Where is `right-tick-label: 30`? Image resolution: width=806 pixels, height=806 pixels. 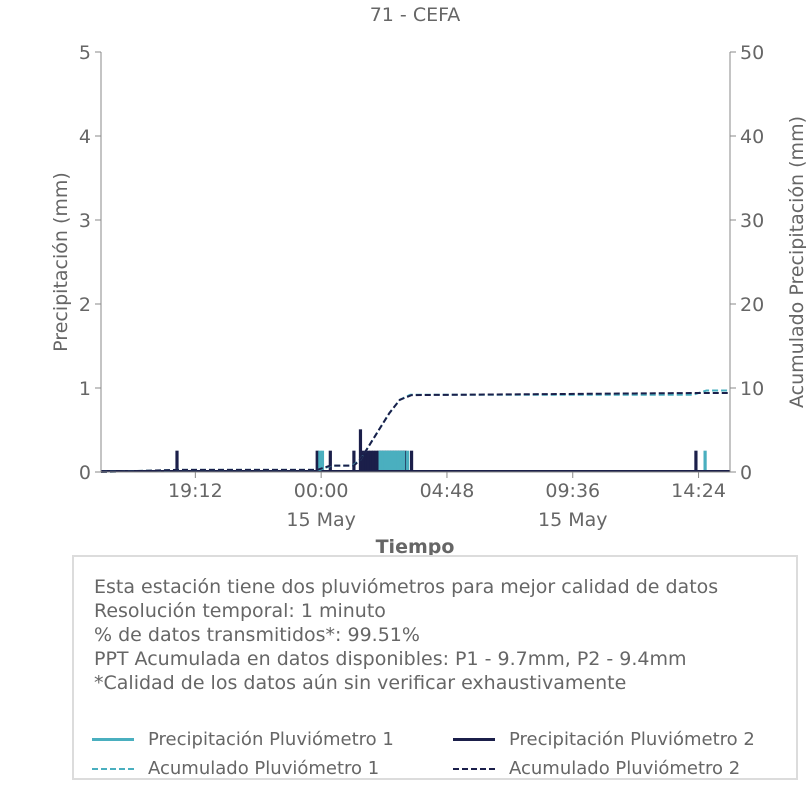
right-tick-label: 30 is located at coordinates (752, 221).